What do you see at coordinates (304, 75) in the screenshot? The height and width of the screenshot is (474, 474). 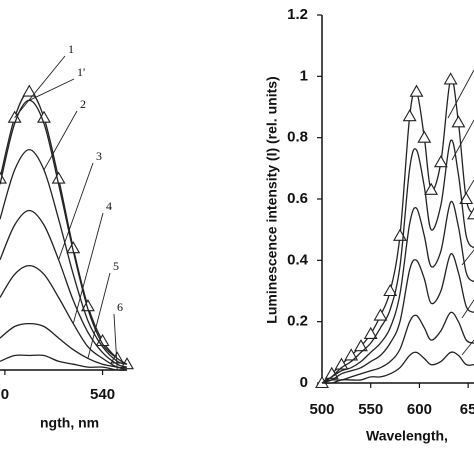 I see `y-tick-label: 1` at bounding box center [304, 75].